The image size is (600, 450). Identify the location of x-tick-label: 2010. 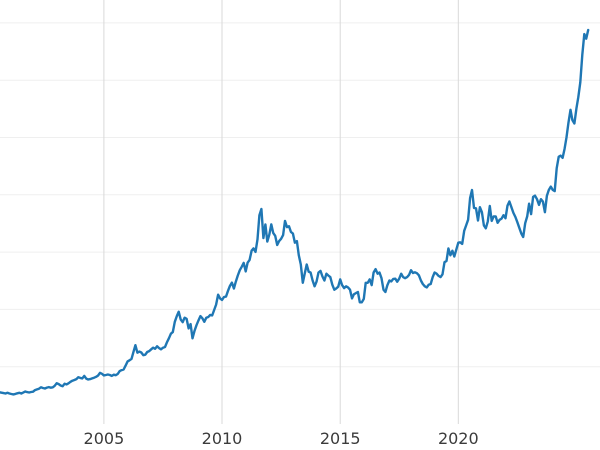
(222, 438).